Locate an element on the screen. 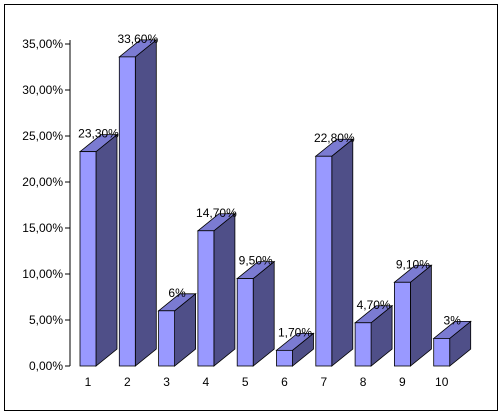 Image resolution: width=504 pixels, height=417 pixels. data-label: 3% is located at coordinates (453, 320).